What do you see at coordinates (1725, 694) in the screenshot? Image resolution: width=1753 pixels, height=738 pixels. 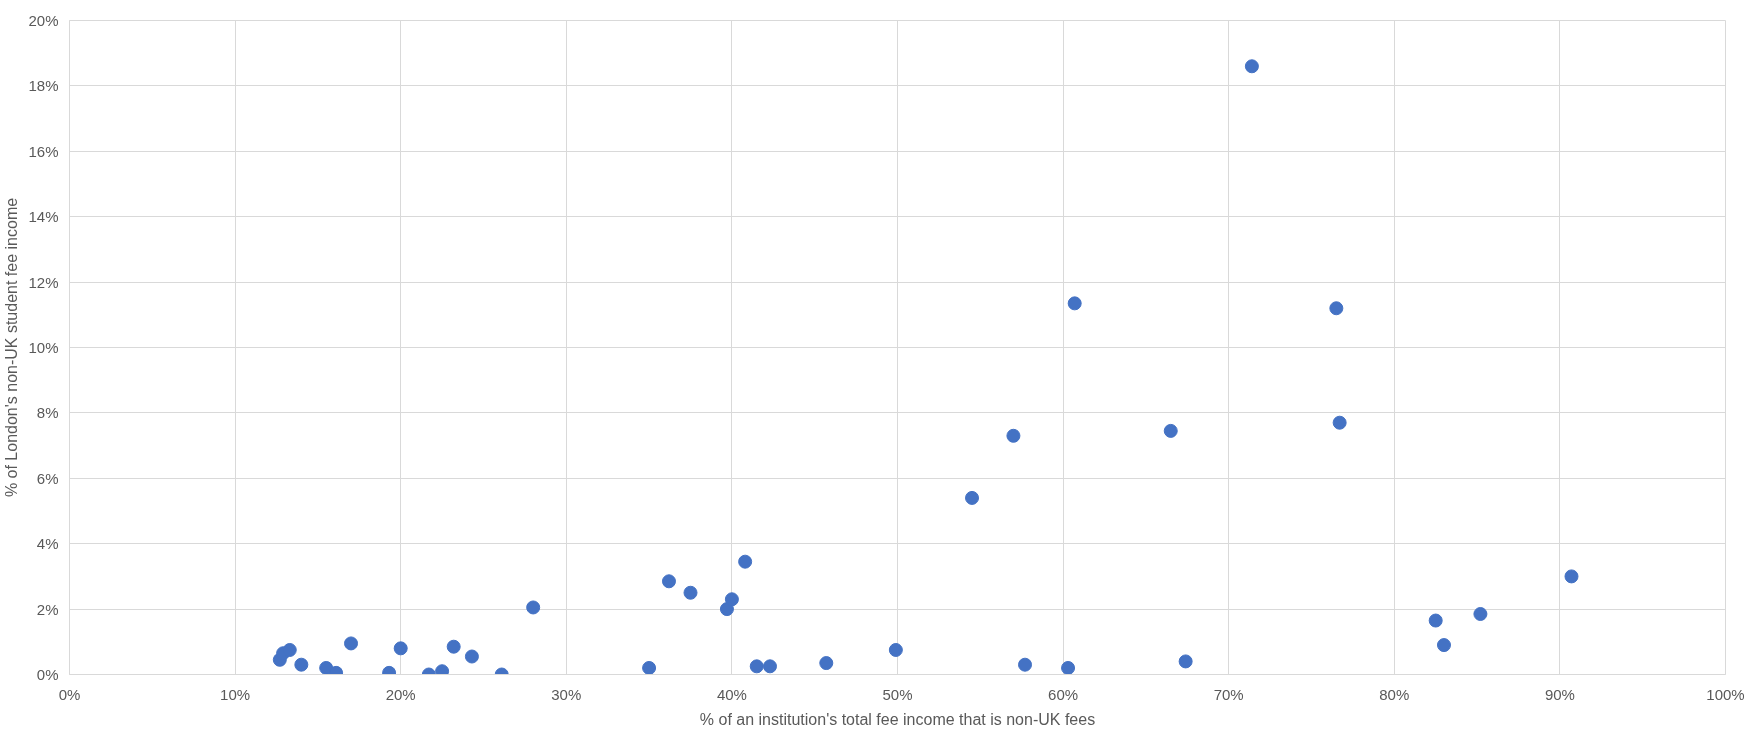 I see `x-tick-label: 100%` at bounding box center [1725, 694].